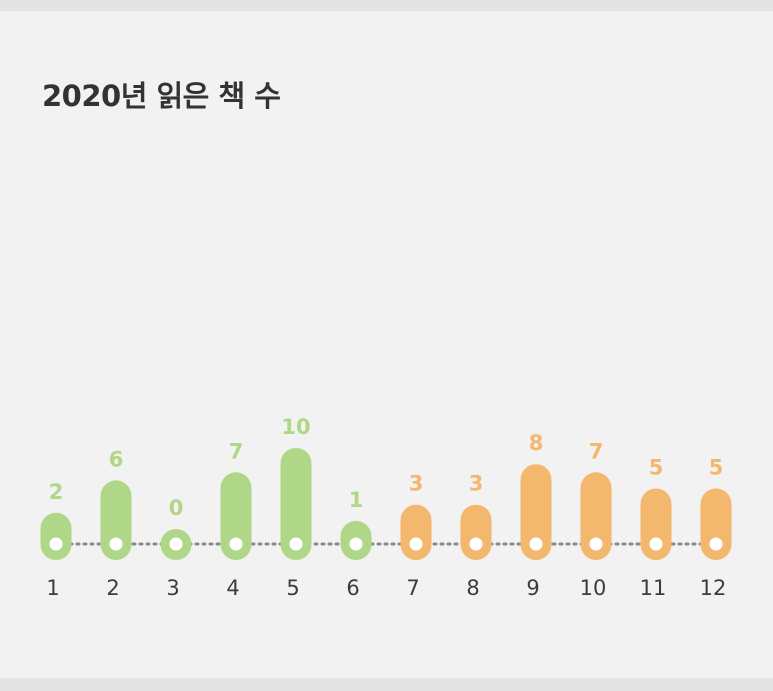 The image size is (773, 691). Describe the element at coordinates (232, 588) in the screenshot. I see `x-tick-label: 4` at that location.